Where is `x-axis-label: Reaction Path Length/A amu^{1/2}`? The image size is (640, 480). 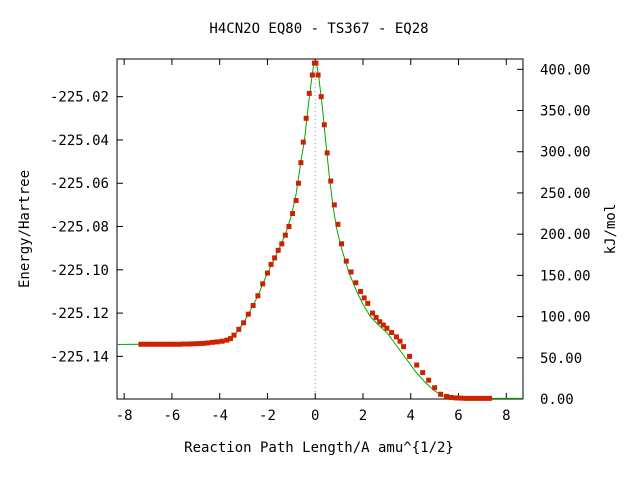 x-axis-label: Reaction Path Length/A amu^{1/2} is located at coordinates (319, 448).